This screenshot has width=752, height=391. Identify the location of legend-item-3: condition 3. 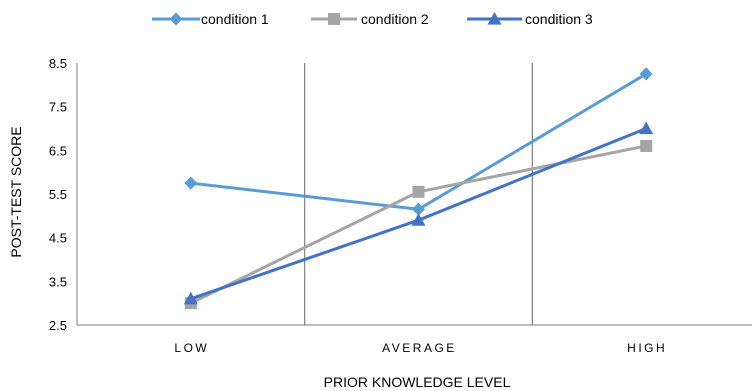
(530, 19).